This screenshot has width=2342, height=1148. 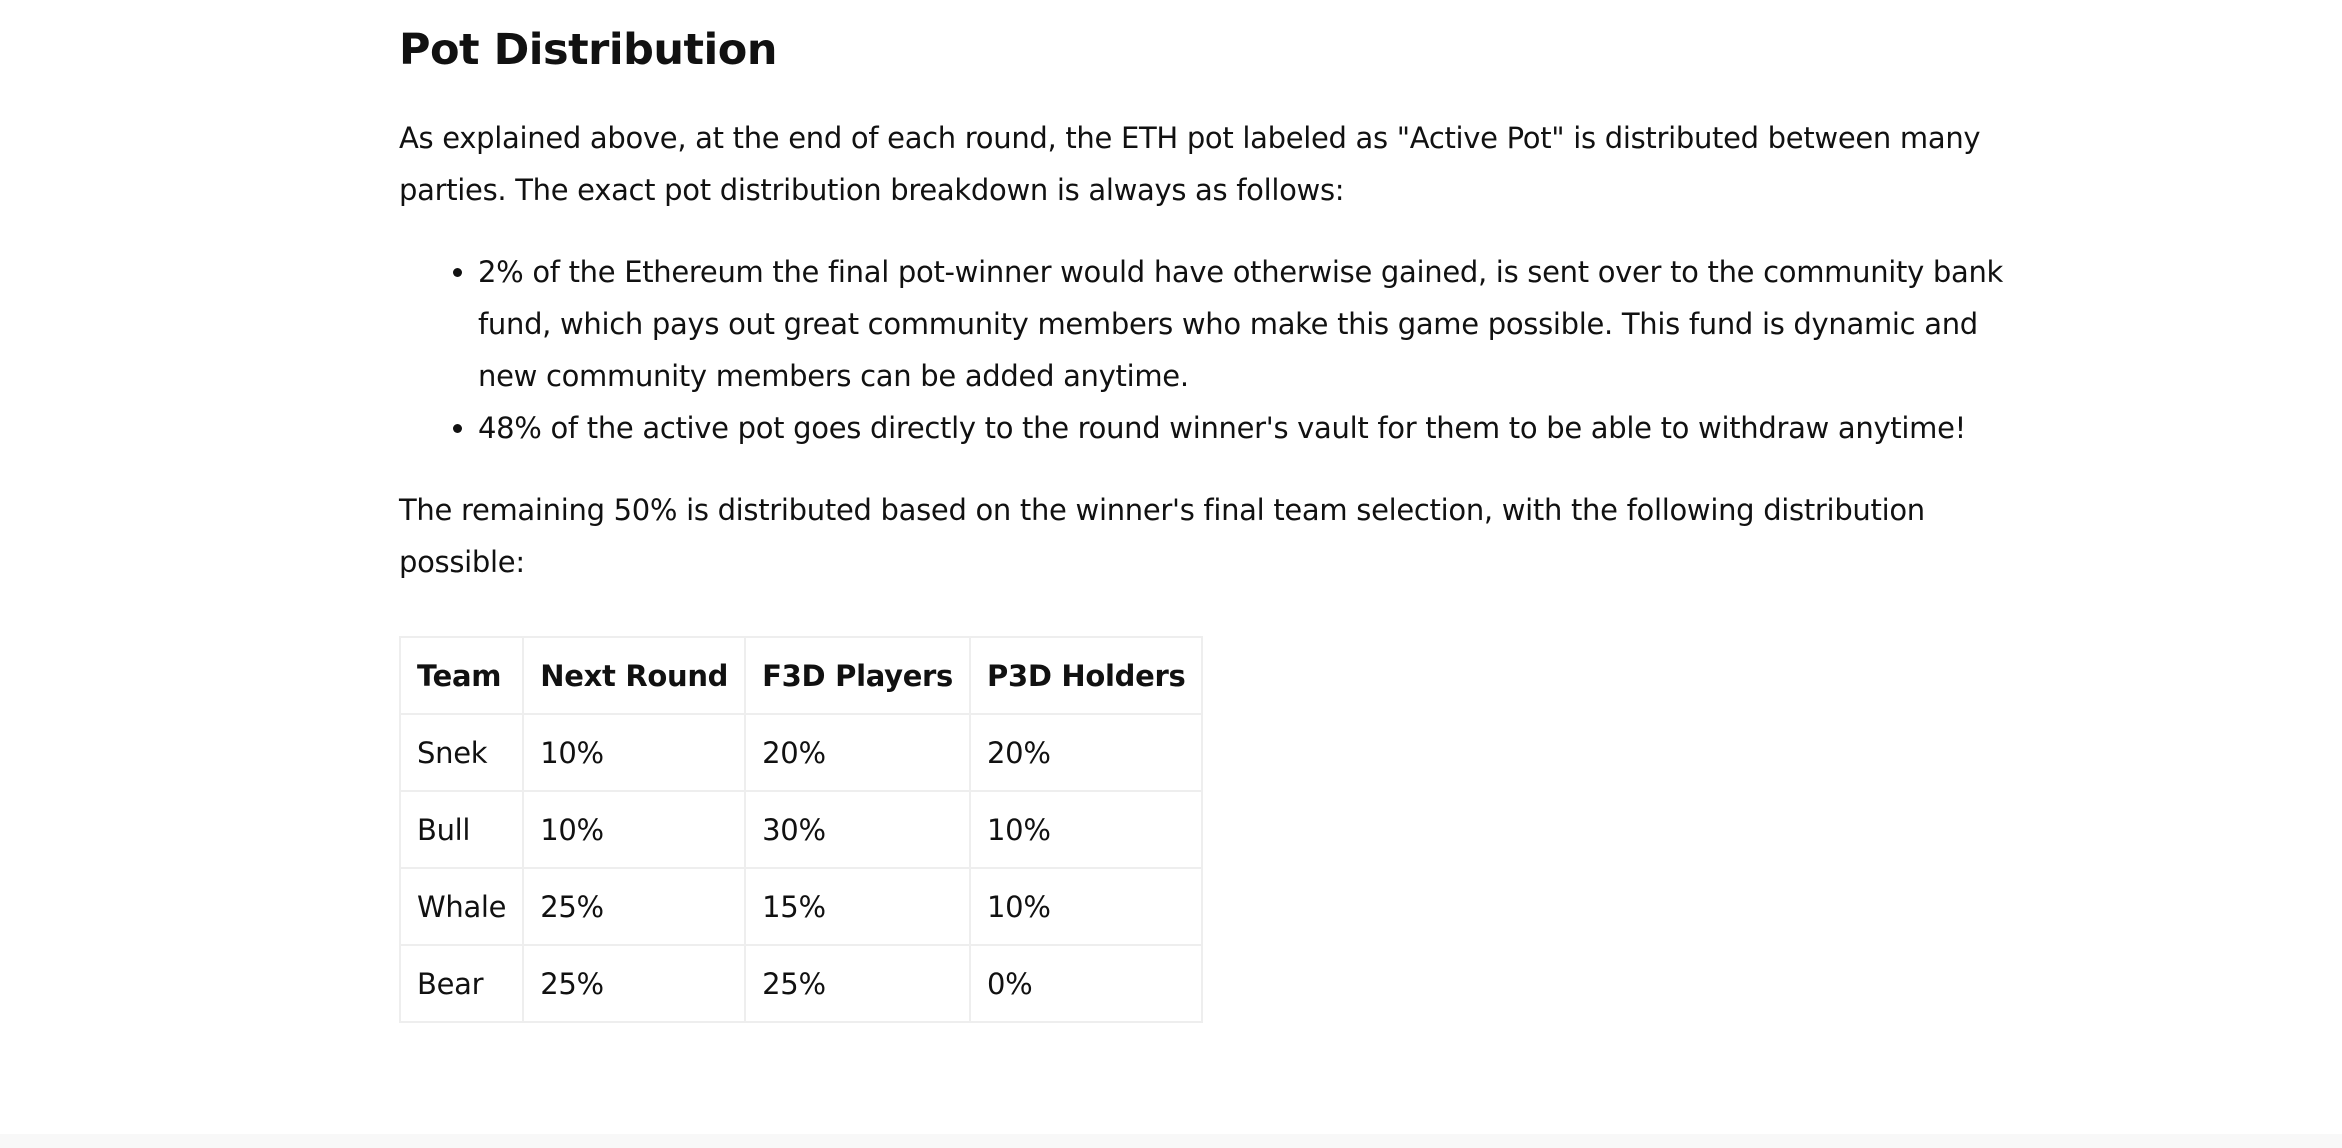 What do you see at coordinates (858, 829) in the screenshot?
I see `cell: 30%` at bounding box center [858, 829].